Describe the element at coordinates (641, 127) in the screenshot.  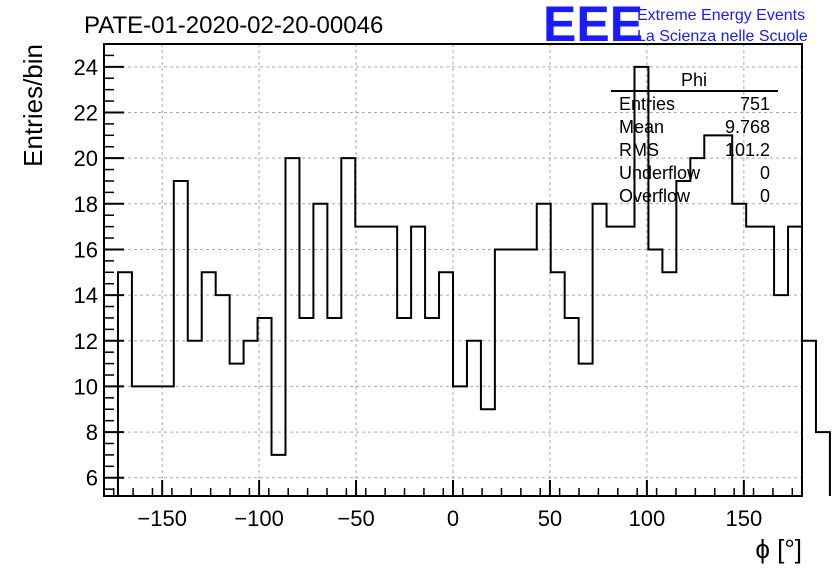
I see `stats-row-label: Mean` at that location.